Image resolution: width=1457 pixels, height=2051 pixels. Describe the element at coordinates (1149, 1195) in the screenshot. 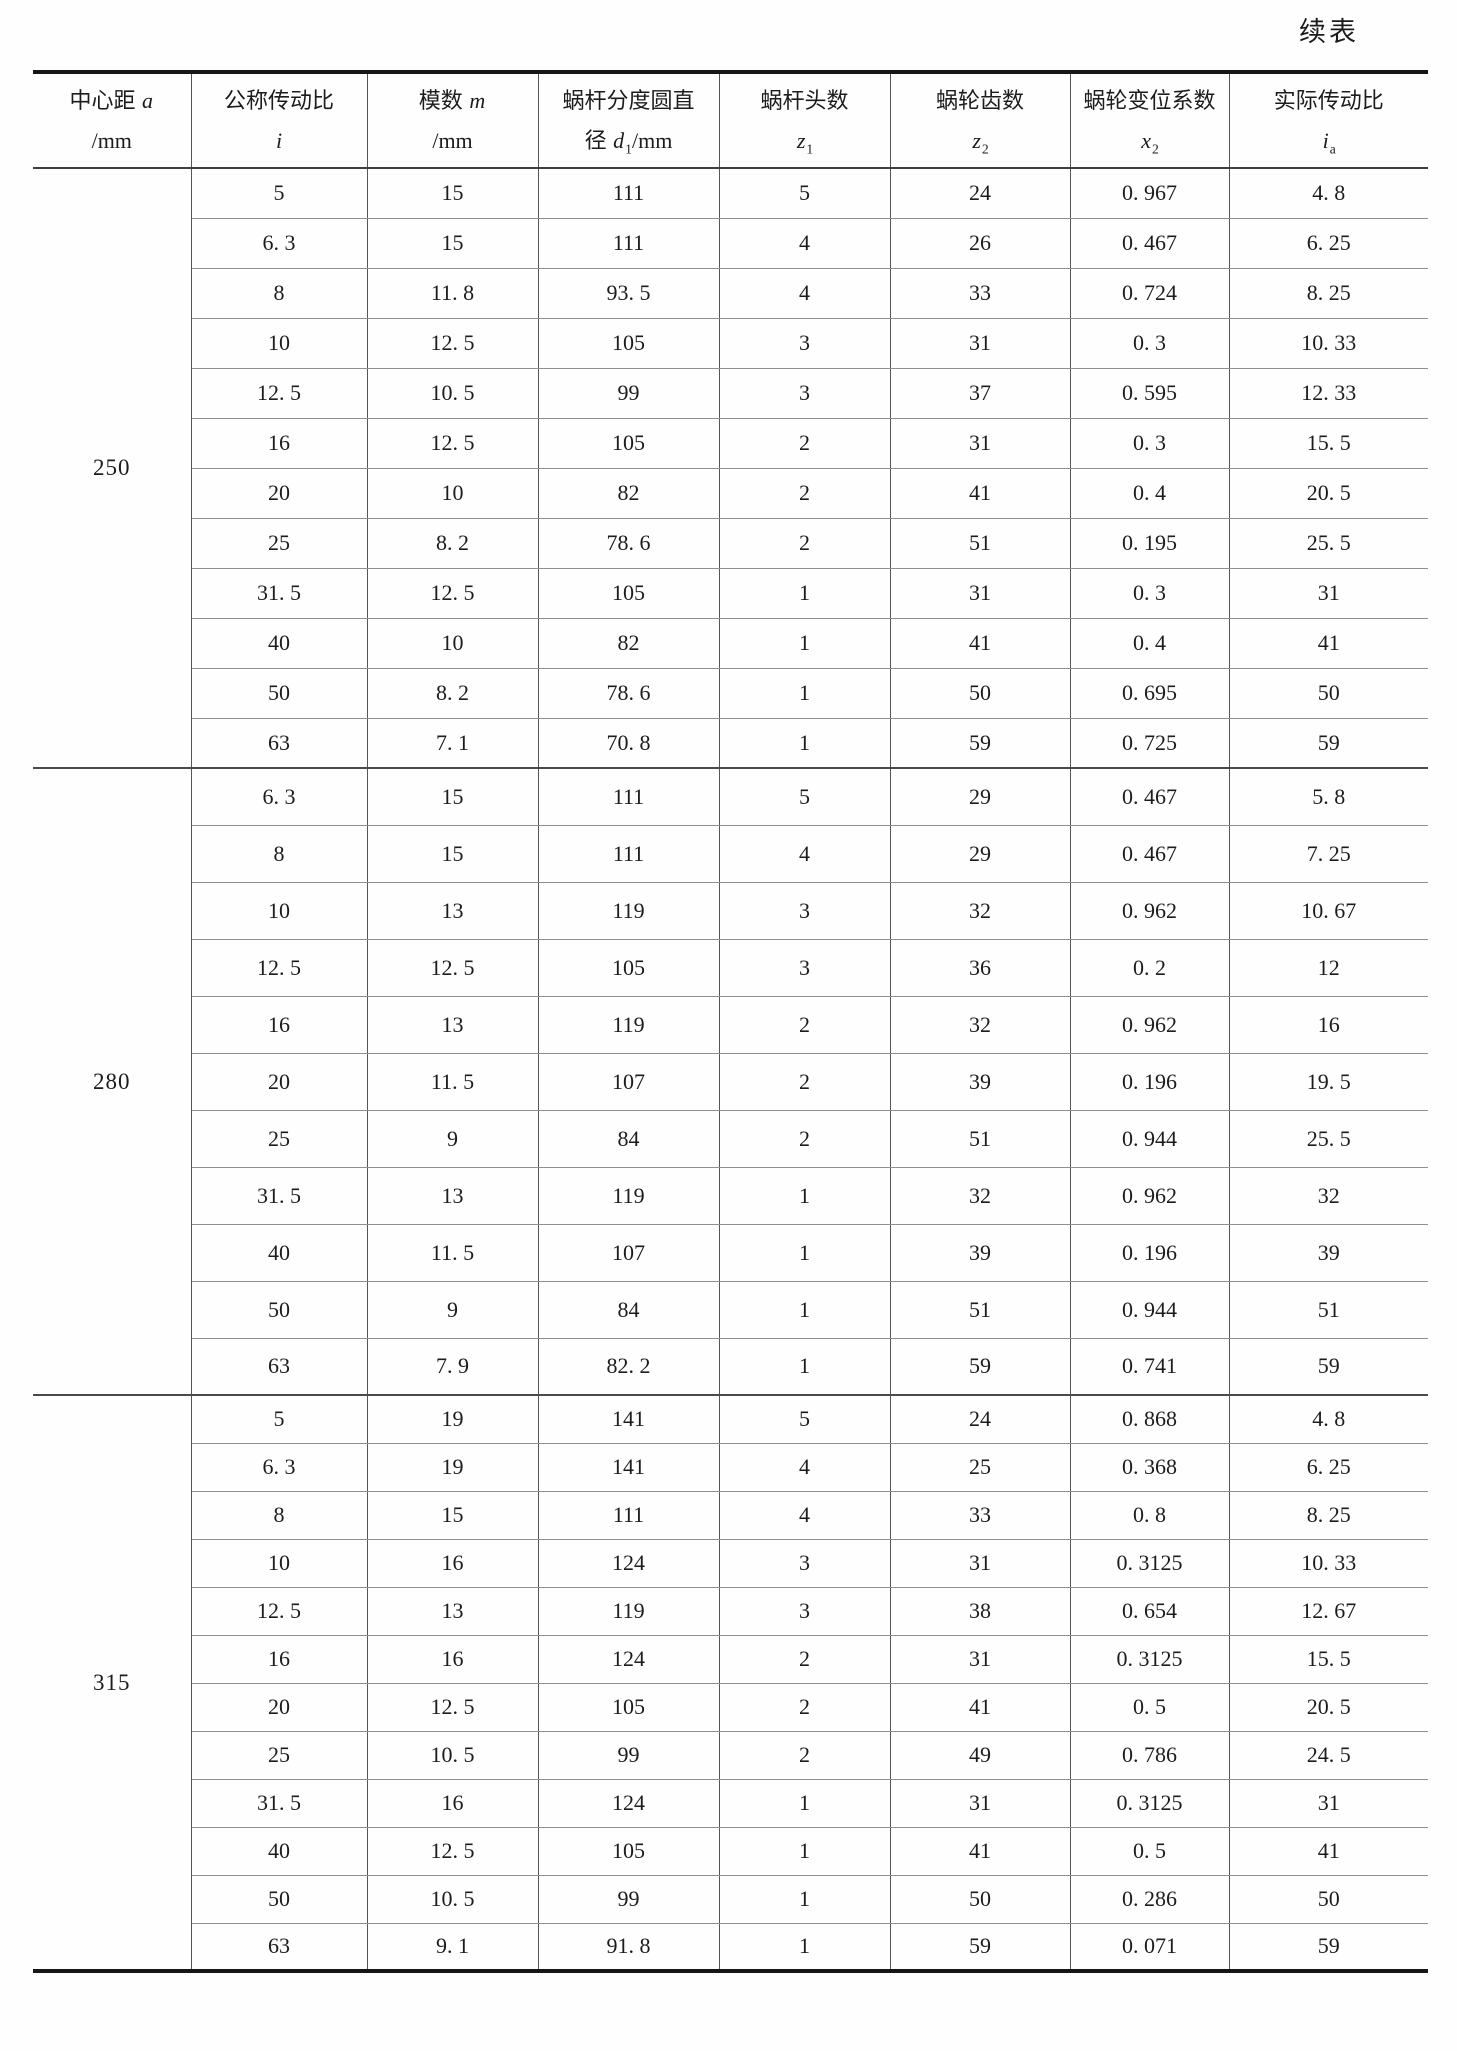

I see `table-cell: 0. 962` at that location.